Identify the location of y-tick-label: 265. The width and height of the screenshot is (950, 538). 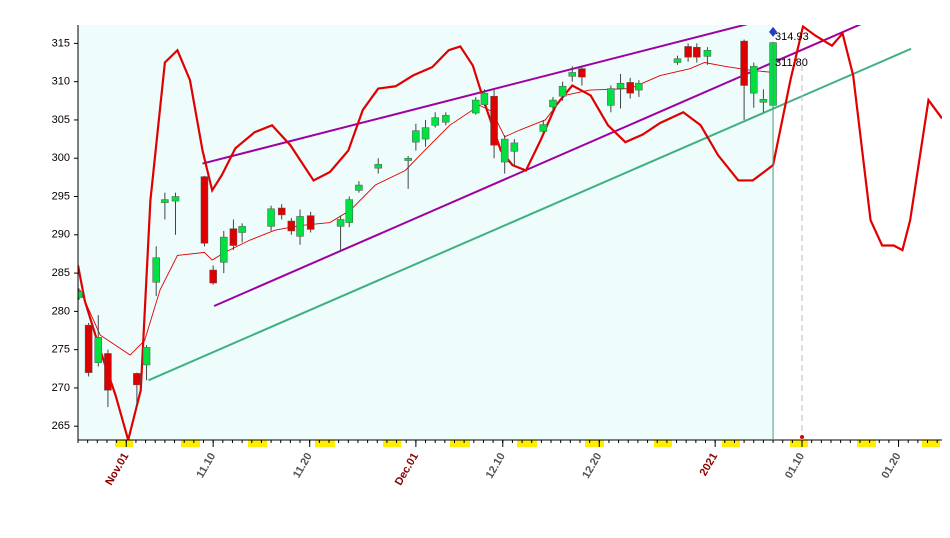
(61, 426).